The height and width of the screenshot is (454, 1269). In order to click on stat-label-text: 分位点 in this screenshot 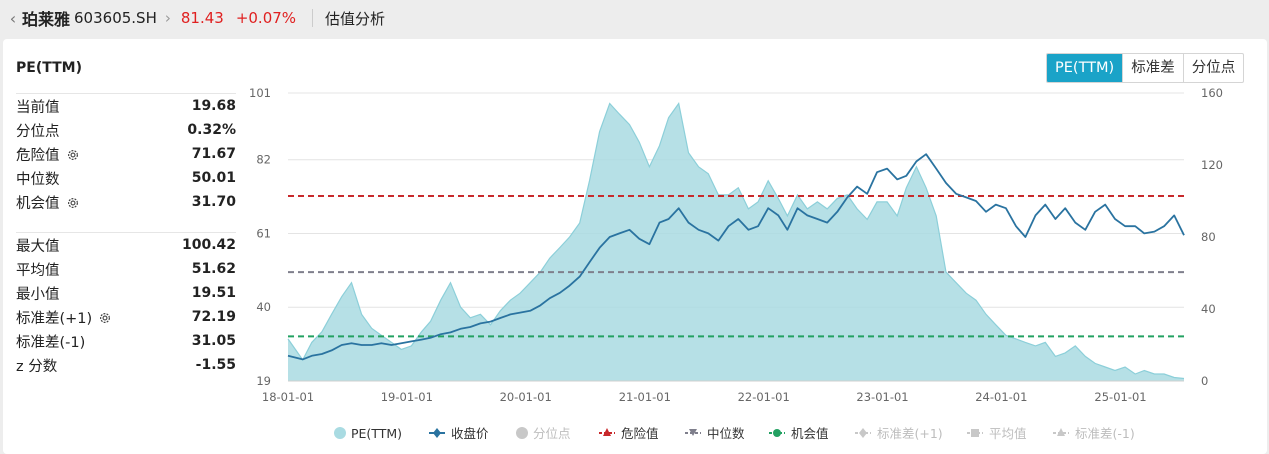, I will do `click(38, 131)`.